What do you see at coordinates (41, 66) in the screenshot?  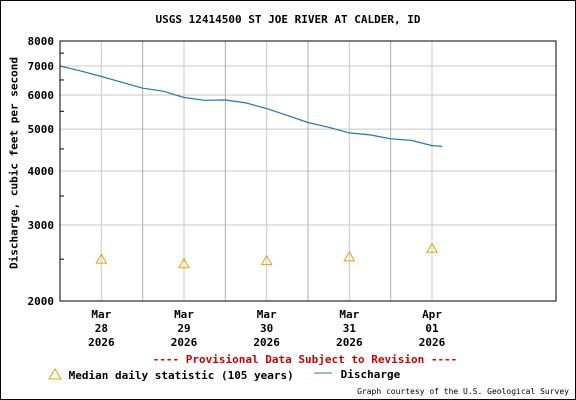 I see `y-tick-label: 7000` at bounding box center [41, 66].